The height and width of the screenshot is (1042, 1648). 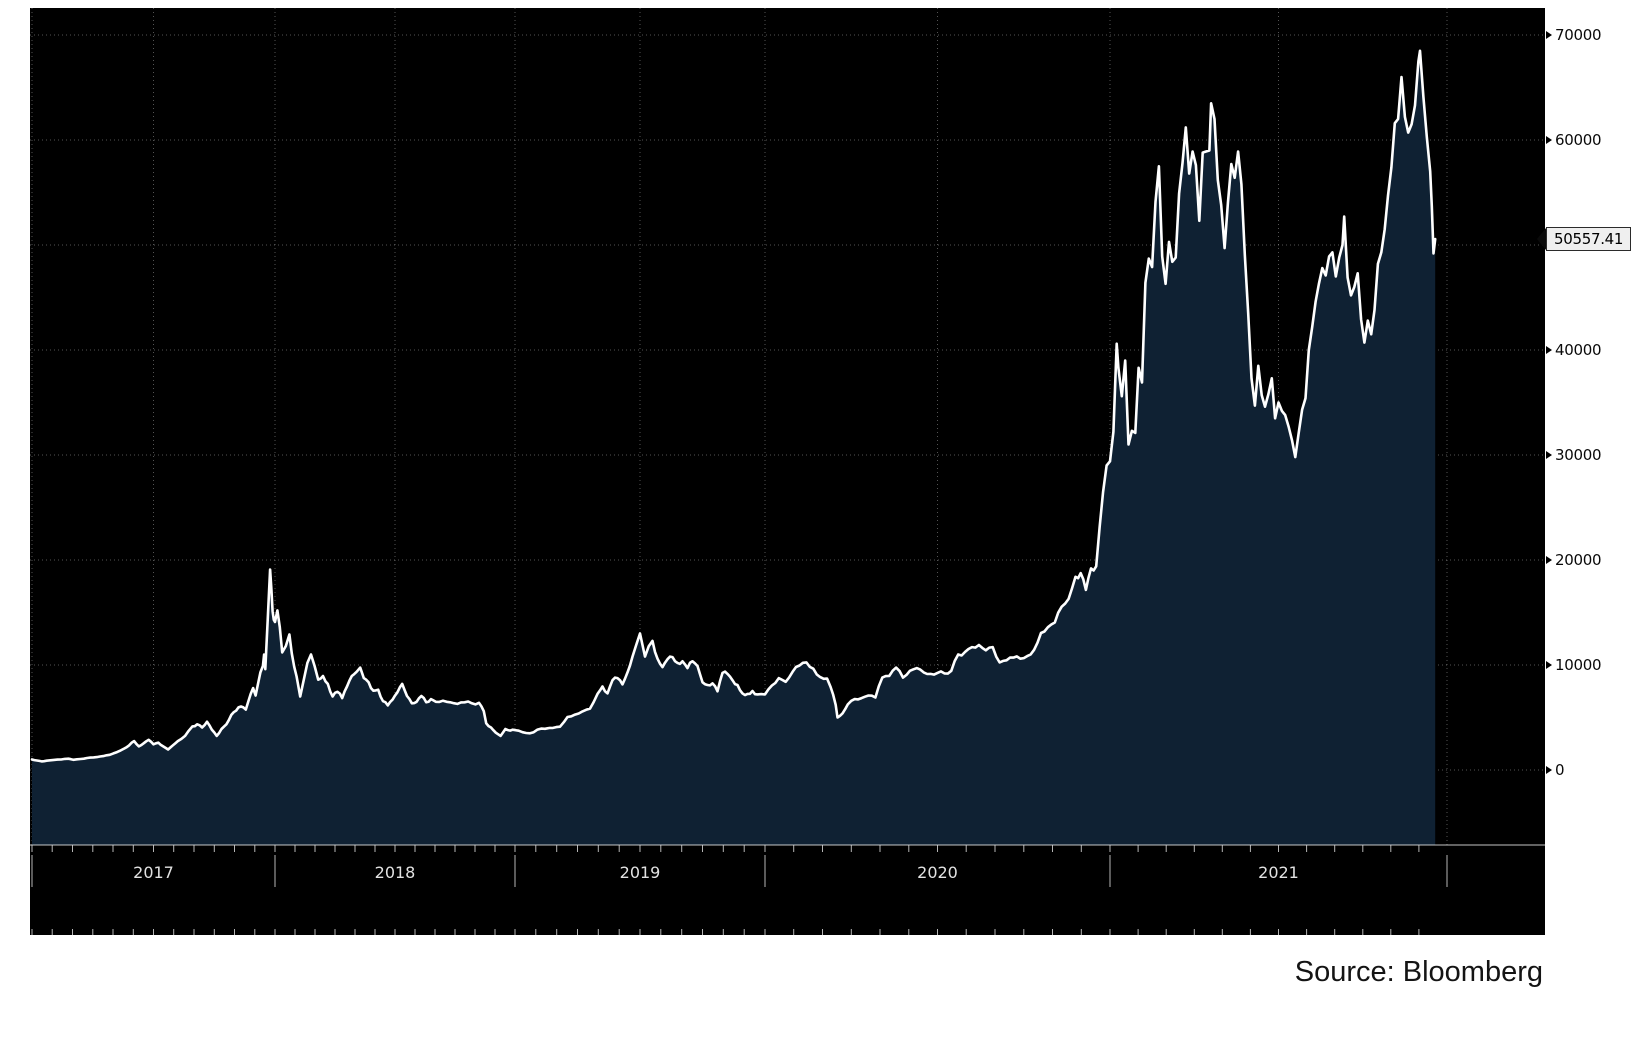 What do you see at coordinates (1278, 872) in the screenshot?
I see `x-axis-year-label: 2021` at bounding box center [1278, 872].